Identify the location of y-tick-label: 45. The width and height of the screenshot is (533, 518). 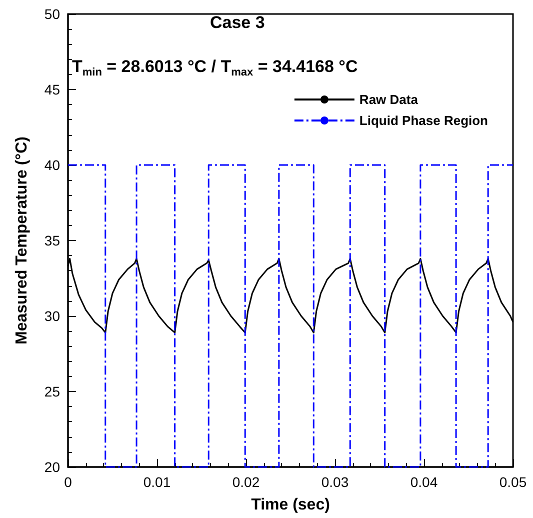
(52, 90).